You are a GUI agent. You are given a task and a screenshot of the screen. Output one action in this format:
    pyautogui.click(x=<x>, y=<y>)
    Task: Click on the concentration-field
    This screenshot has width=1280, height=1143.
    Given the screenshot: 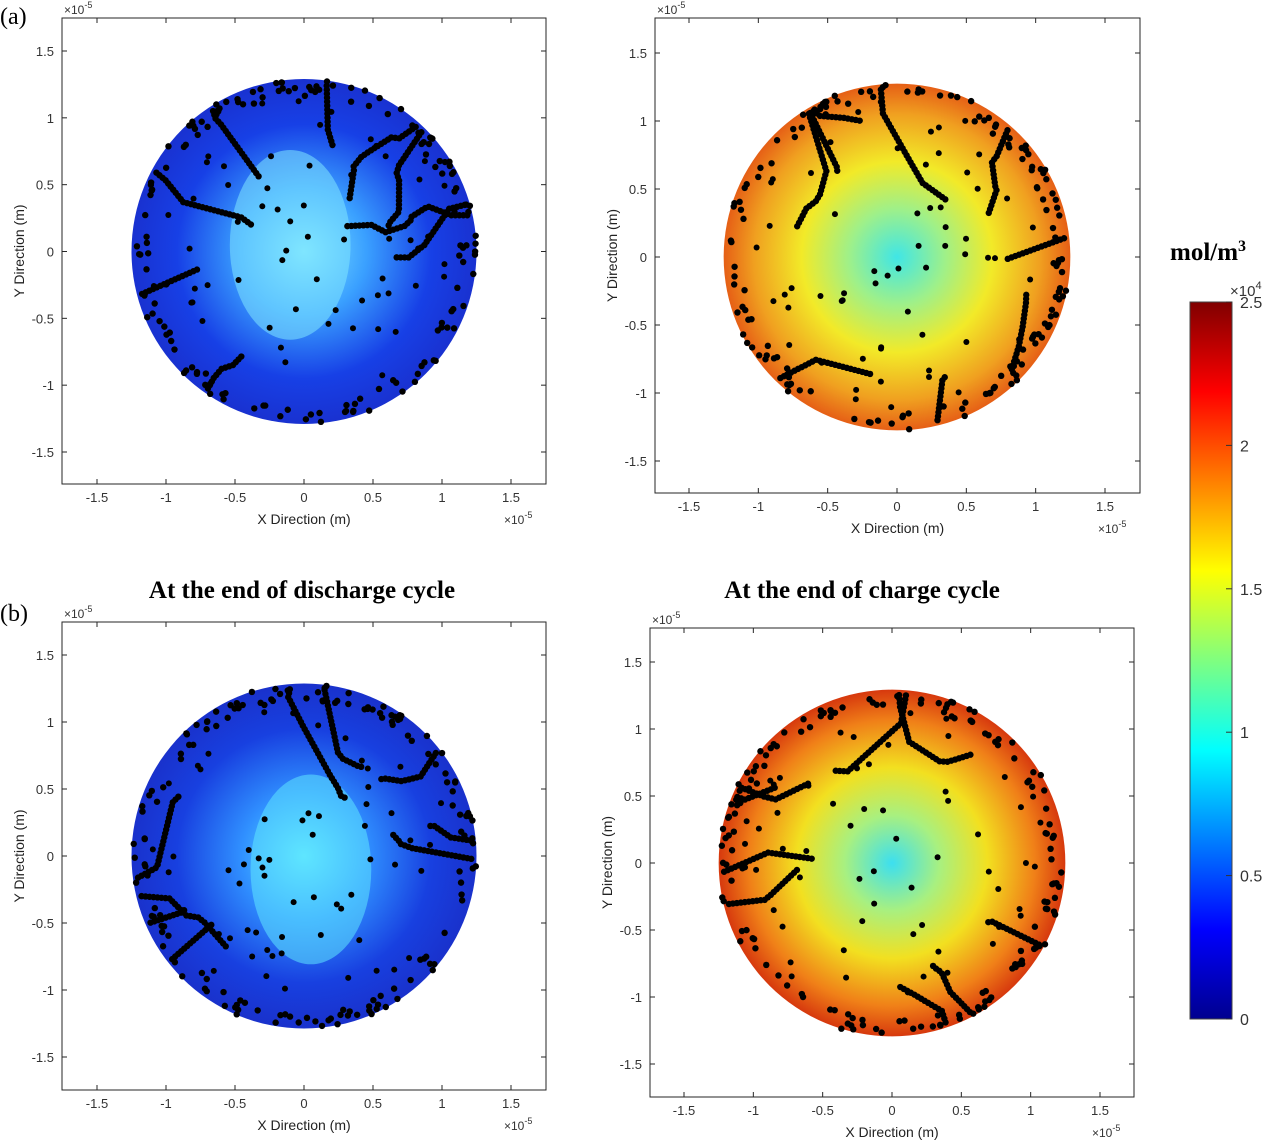 What is the action you would take?
    pyautogui.click(x=892, y=863)
    